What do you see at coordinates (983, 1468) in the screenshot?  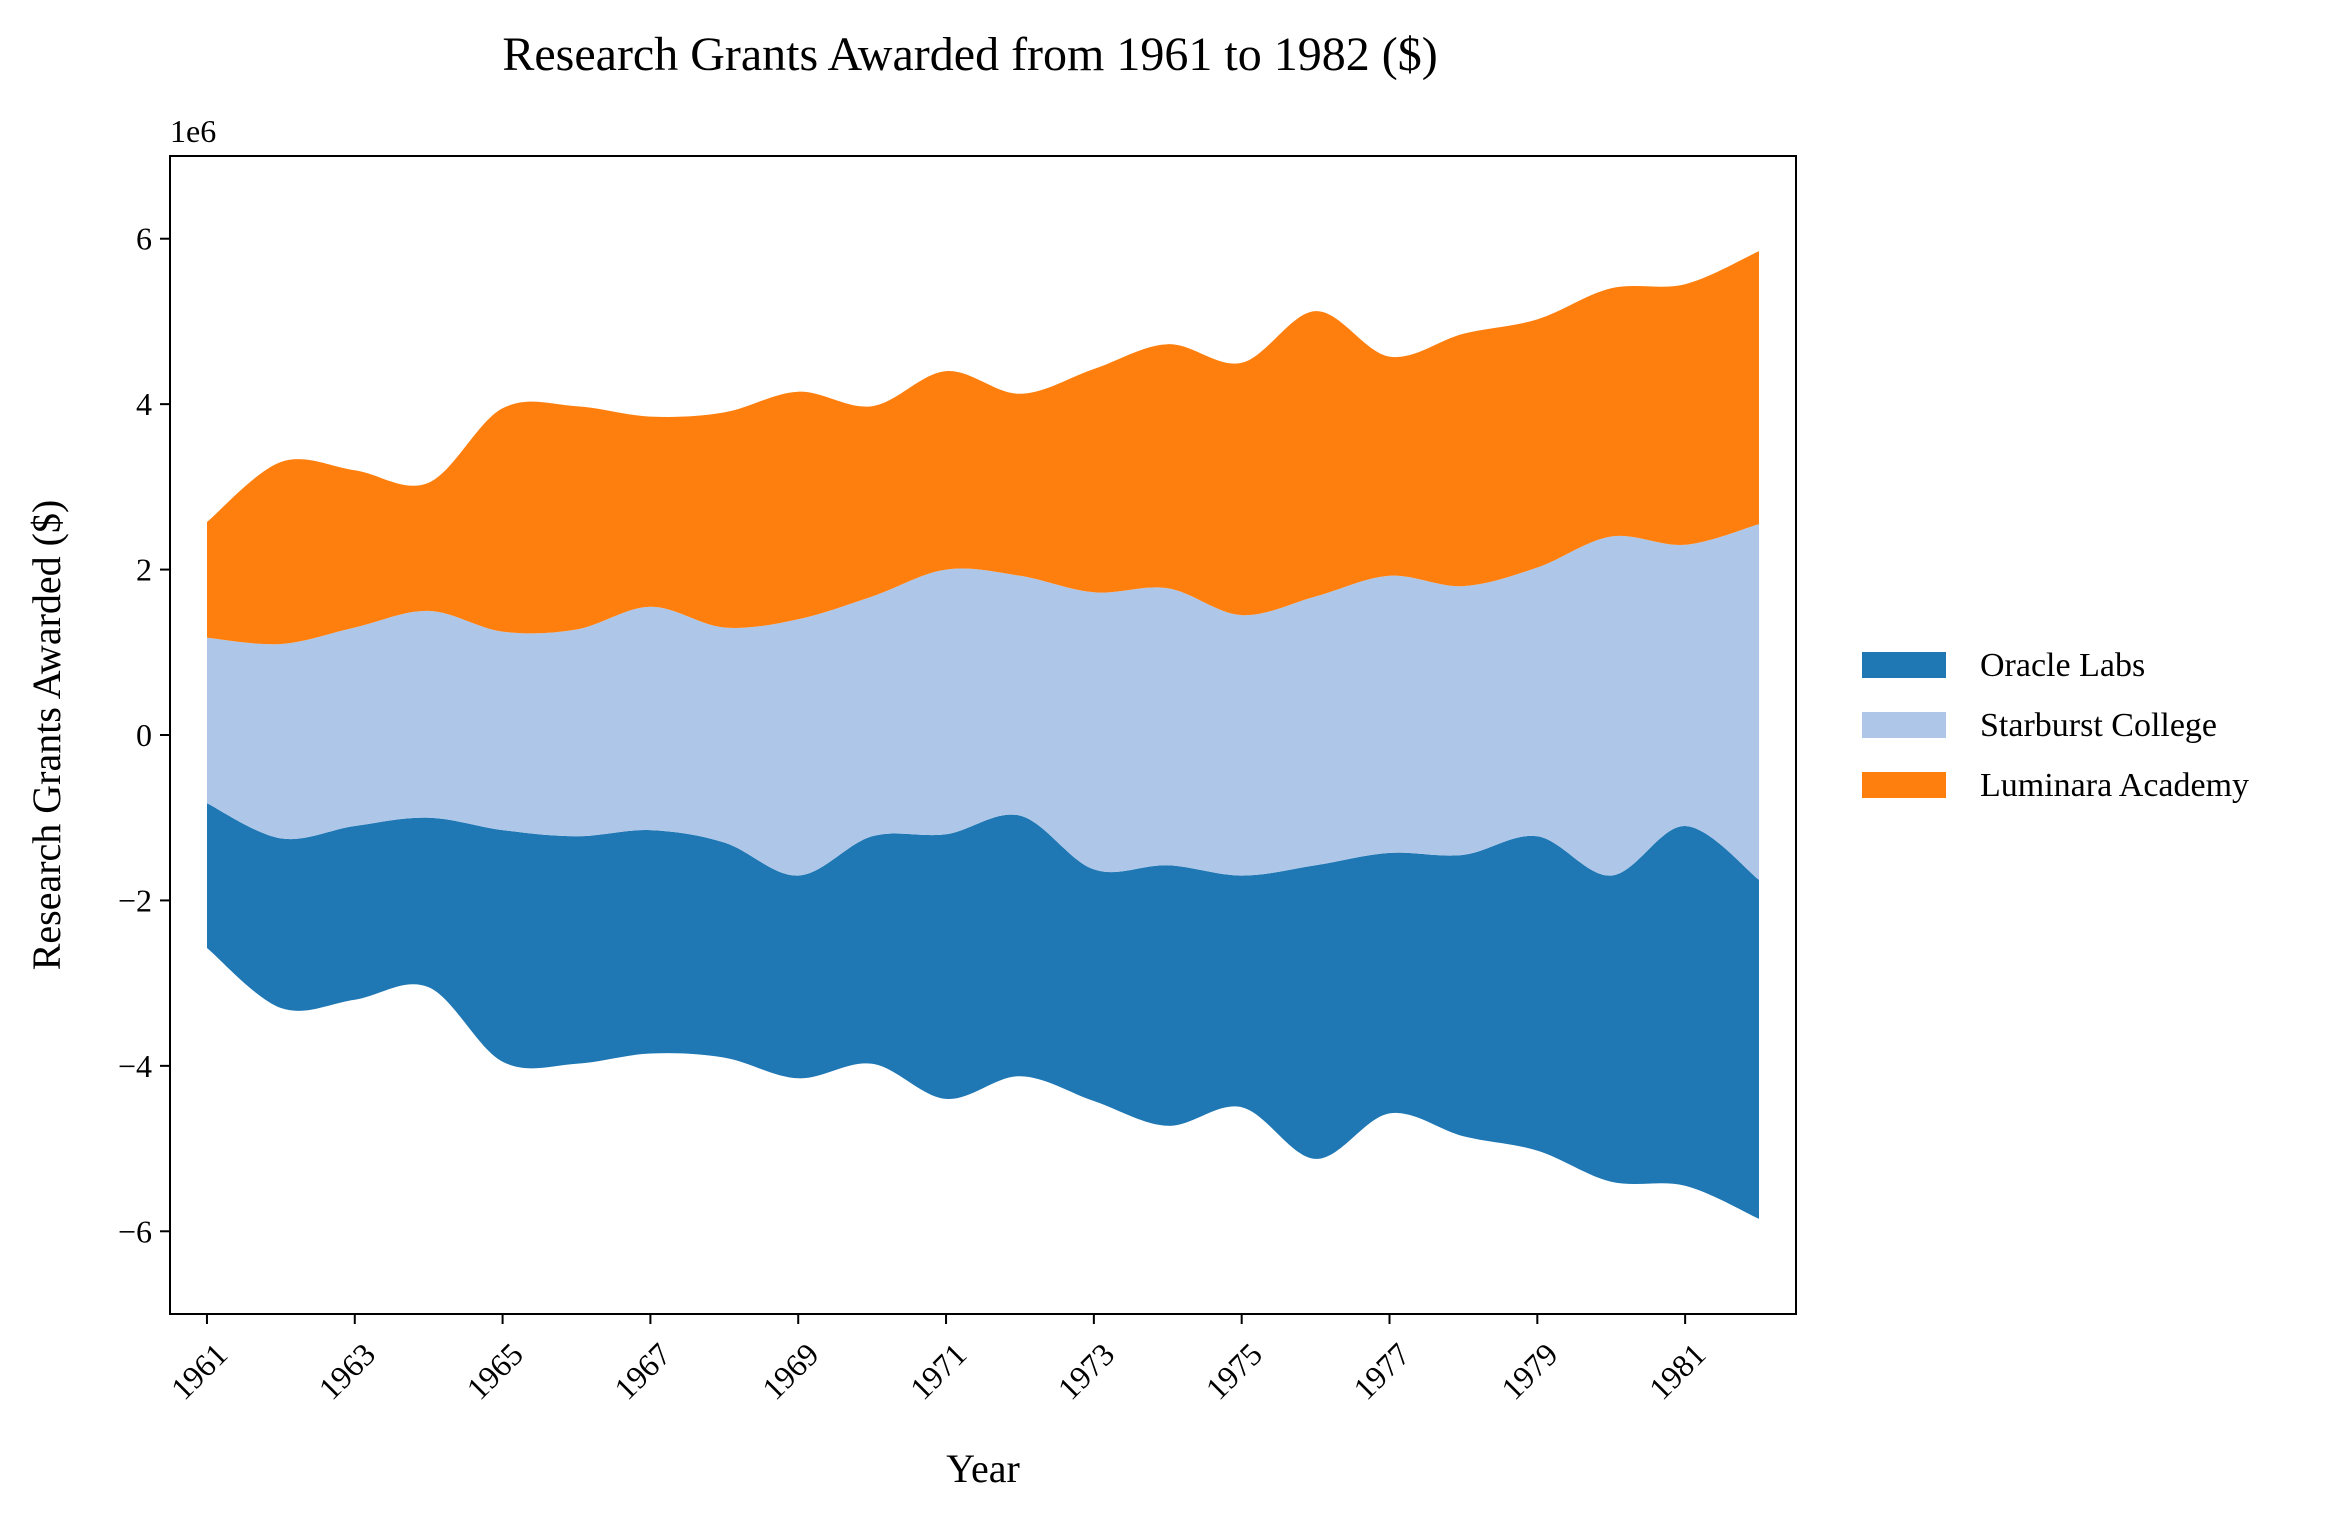 I see `x-axis-label: Year` at bounding box center [983, 1468].